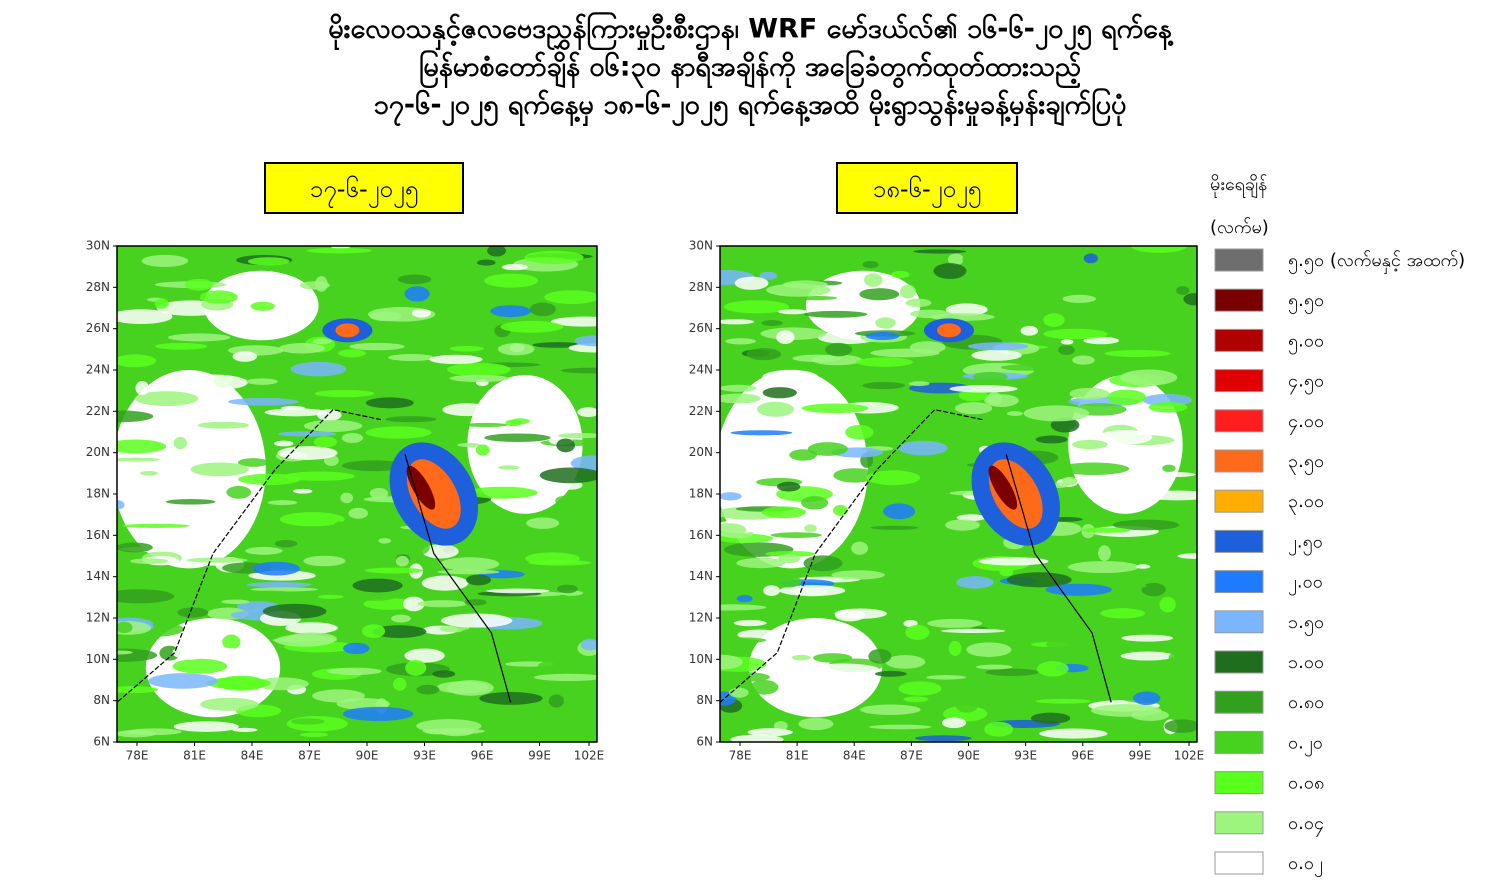  What do you see at coordinates (137, 756) in the screenshot?
I see `x-tick-label: 78E` at bounding box center [137, 756].